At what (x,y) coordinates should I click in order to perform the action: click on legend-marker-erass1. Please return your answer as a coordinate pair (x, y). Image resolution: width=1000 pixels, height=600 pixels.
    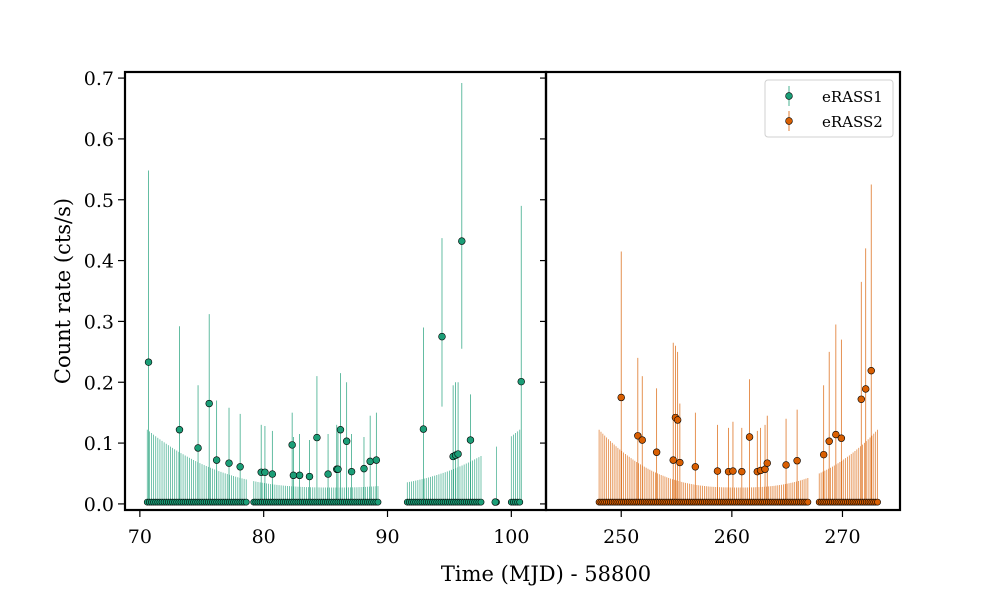
    Looking at the image, I should click on (789, 96).